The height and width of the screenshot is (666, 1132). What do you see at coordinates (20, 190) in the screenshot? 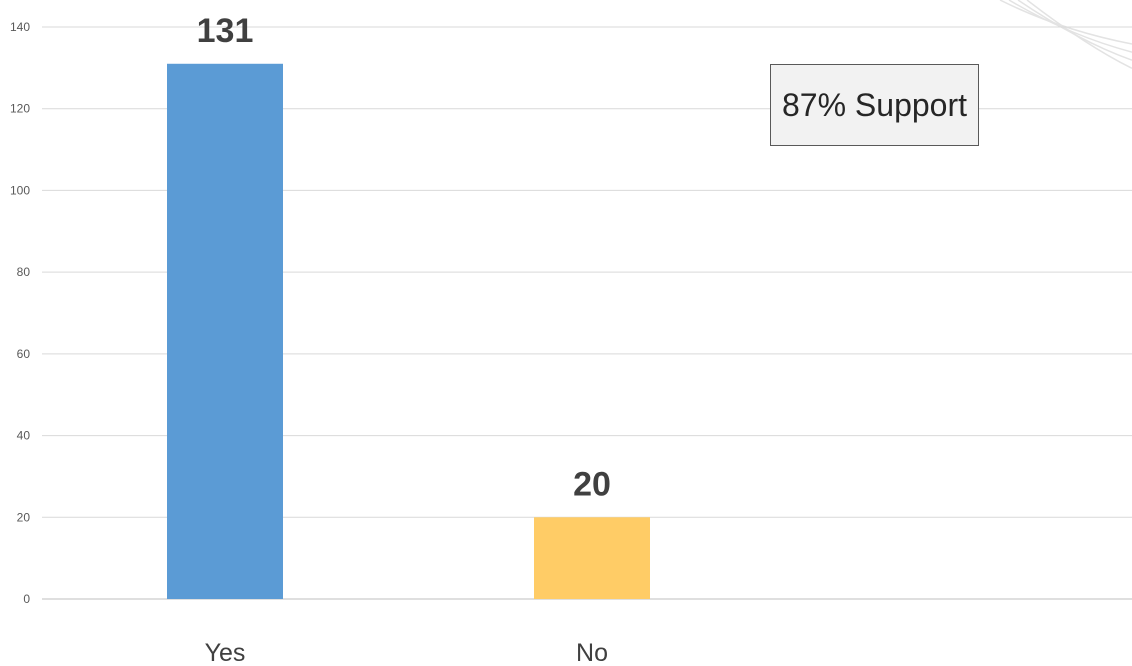
I see `y-tick-label-100: 100` at bounding box center [20, 190].